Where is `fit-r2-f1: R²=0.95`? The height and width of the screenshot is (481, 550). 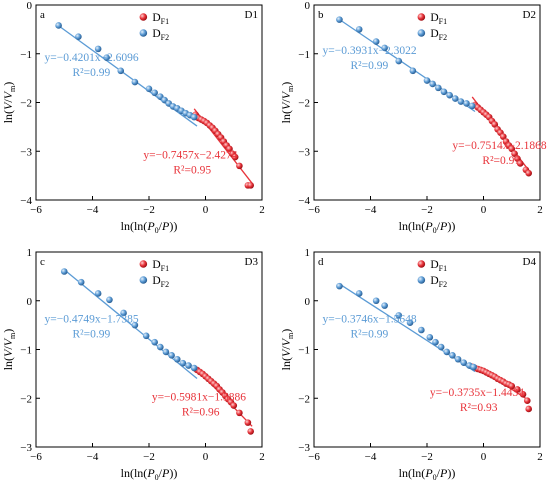 fit-r2-f1: R²=0.95 is located at coordinates (192, 171).